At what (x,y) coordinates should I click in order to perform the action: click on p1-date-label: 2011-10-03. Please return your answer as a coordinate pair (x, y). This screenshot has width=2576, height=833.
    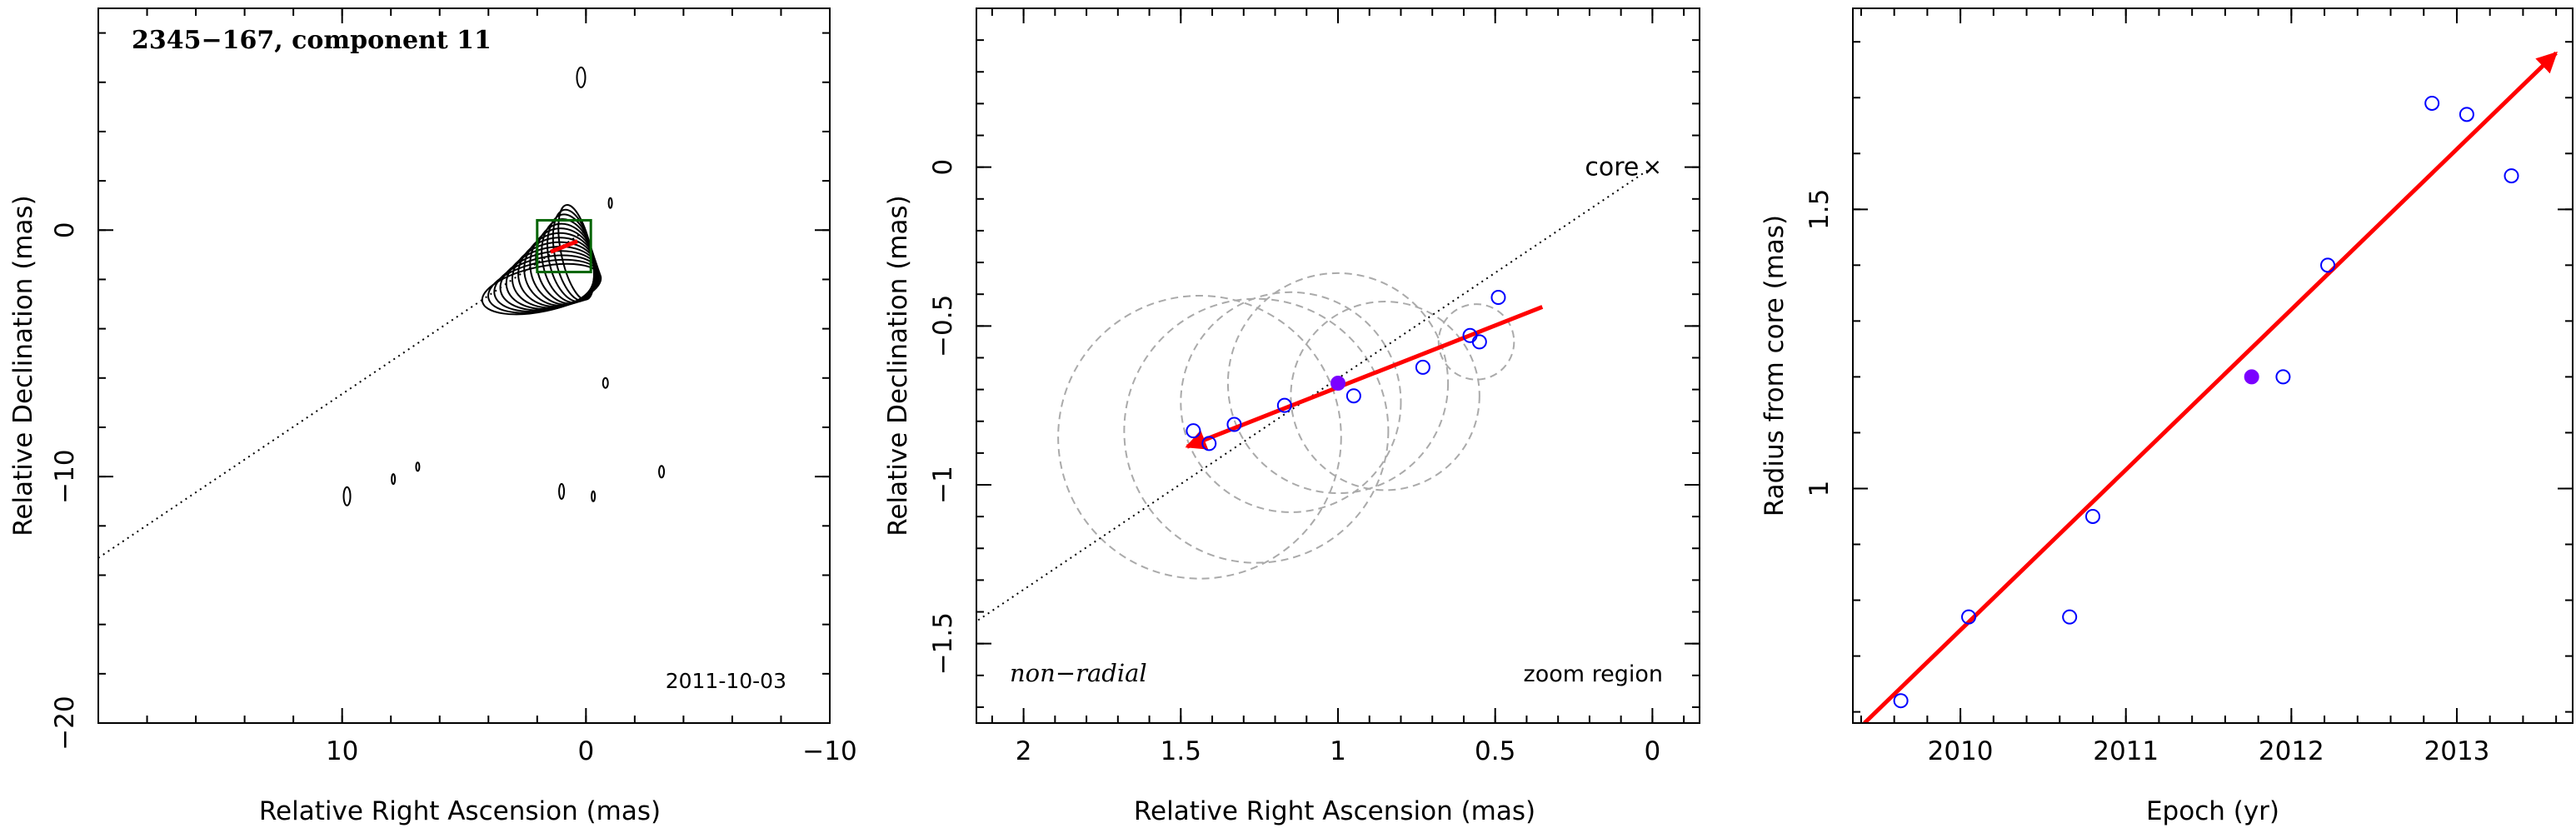
    Looking at the image, I should click on (726, 681).